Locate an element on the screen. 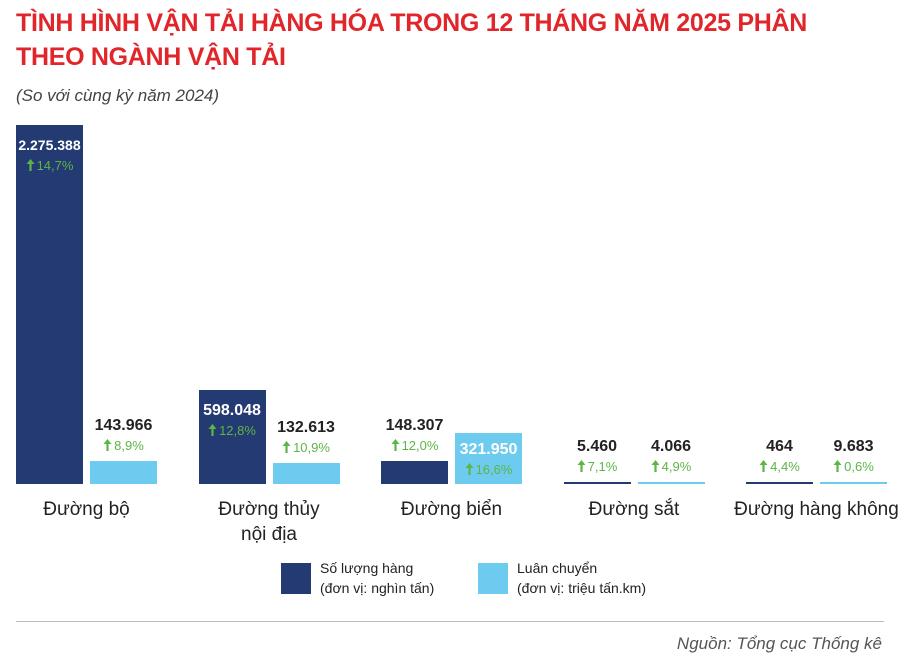  growth-value: 0,6% is located at coordinates (859, 466).